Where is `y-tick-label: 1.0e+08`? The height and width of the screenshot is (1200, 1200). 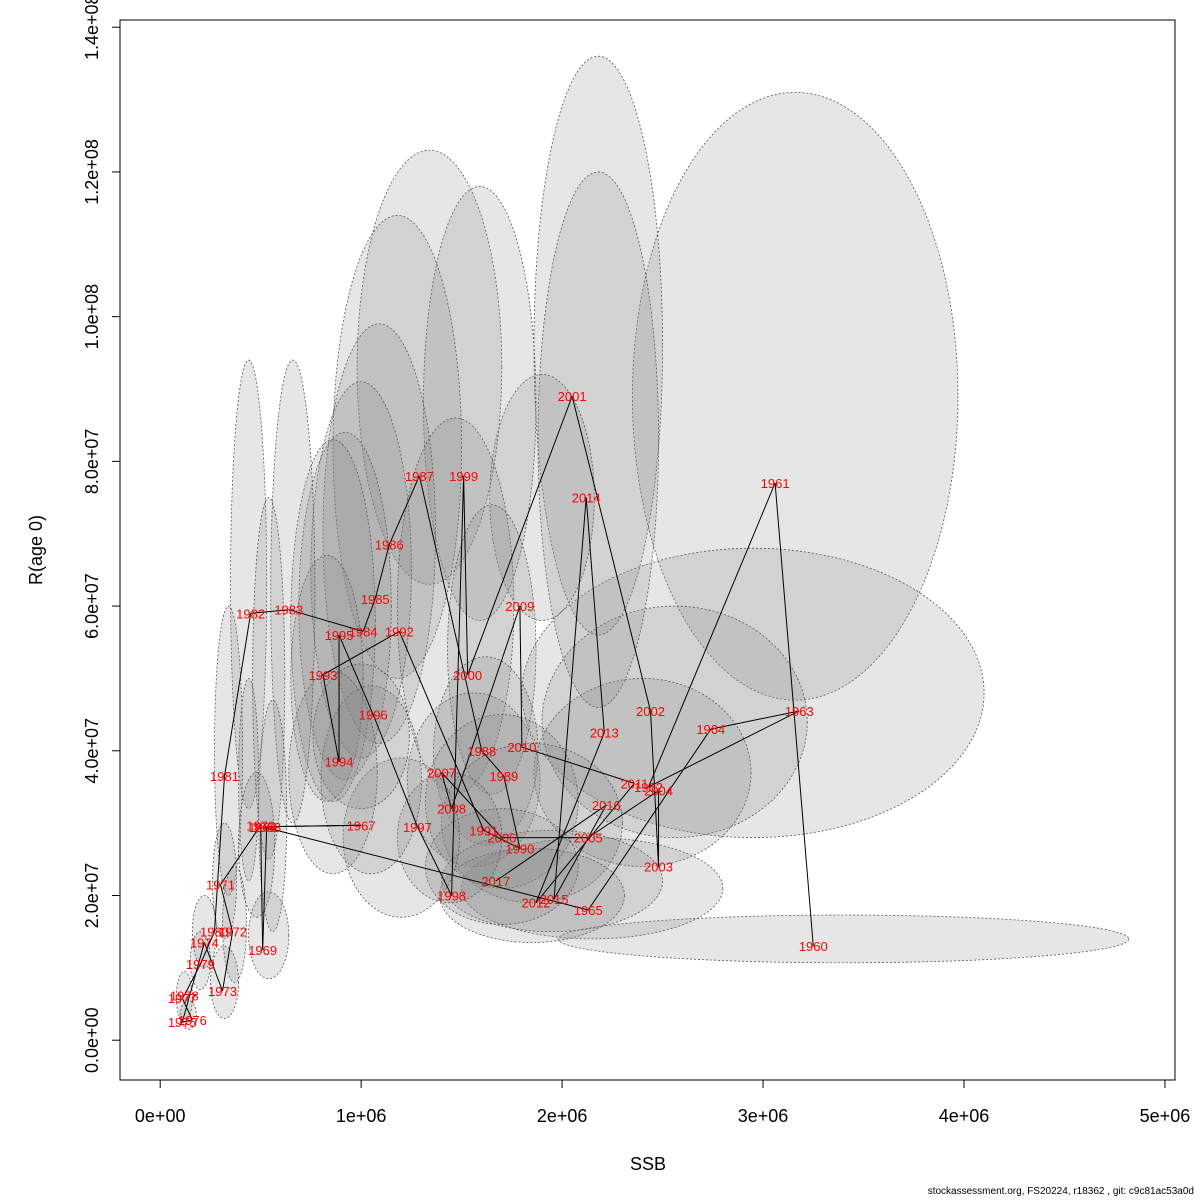
y-tick-label: 1.0e+08 is located at coordinates (92, 317).